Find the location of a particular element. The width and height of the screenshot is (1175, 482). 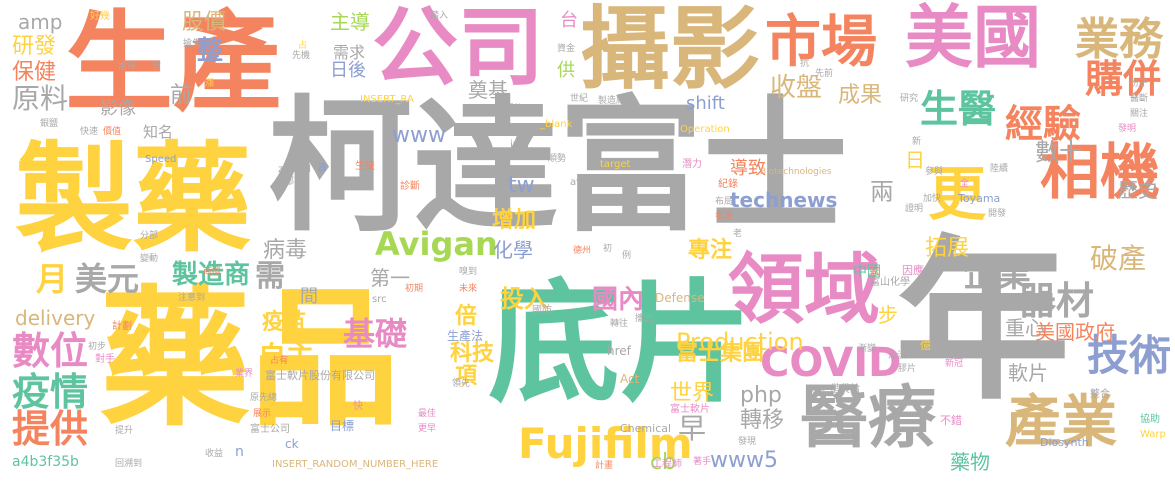

cloud-word-shengchanfa: 生產法 is located at coordinates (465, 336).